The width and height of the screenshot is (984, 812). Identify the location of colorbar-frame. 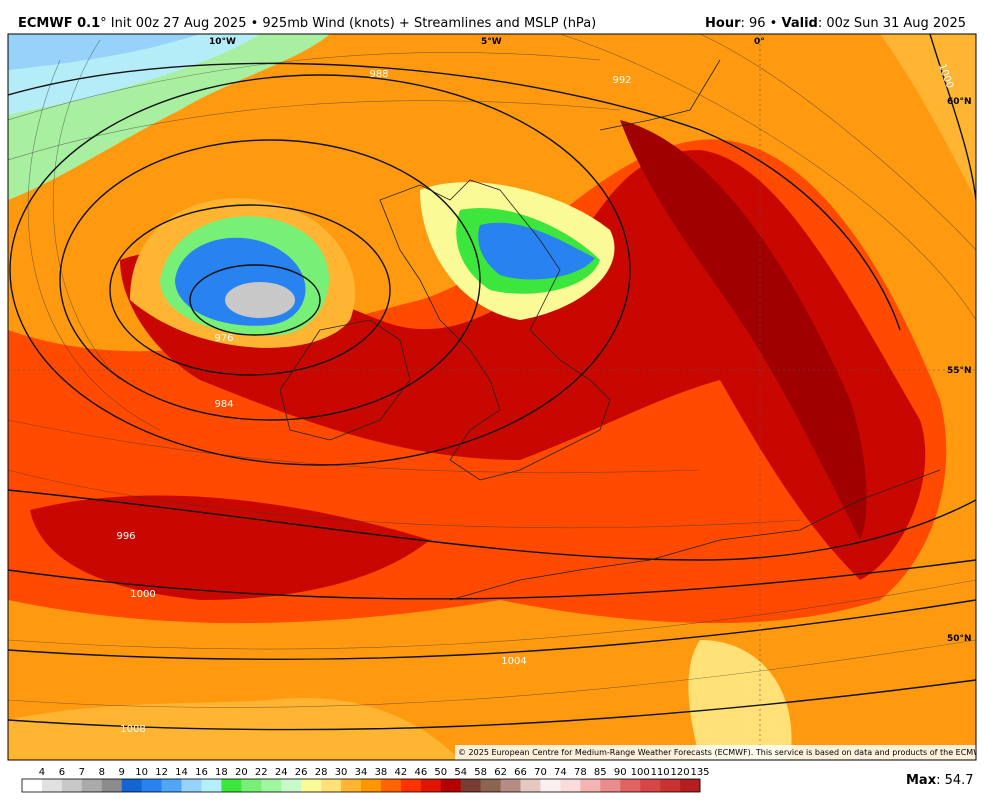
(361, 785).